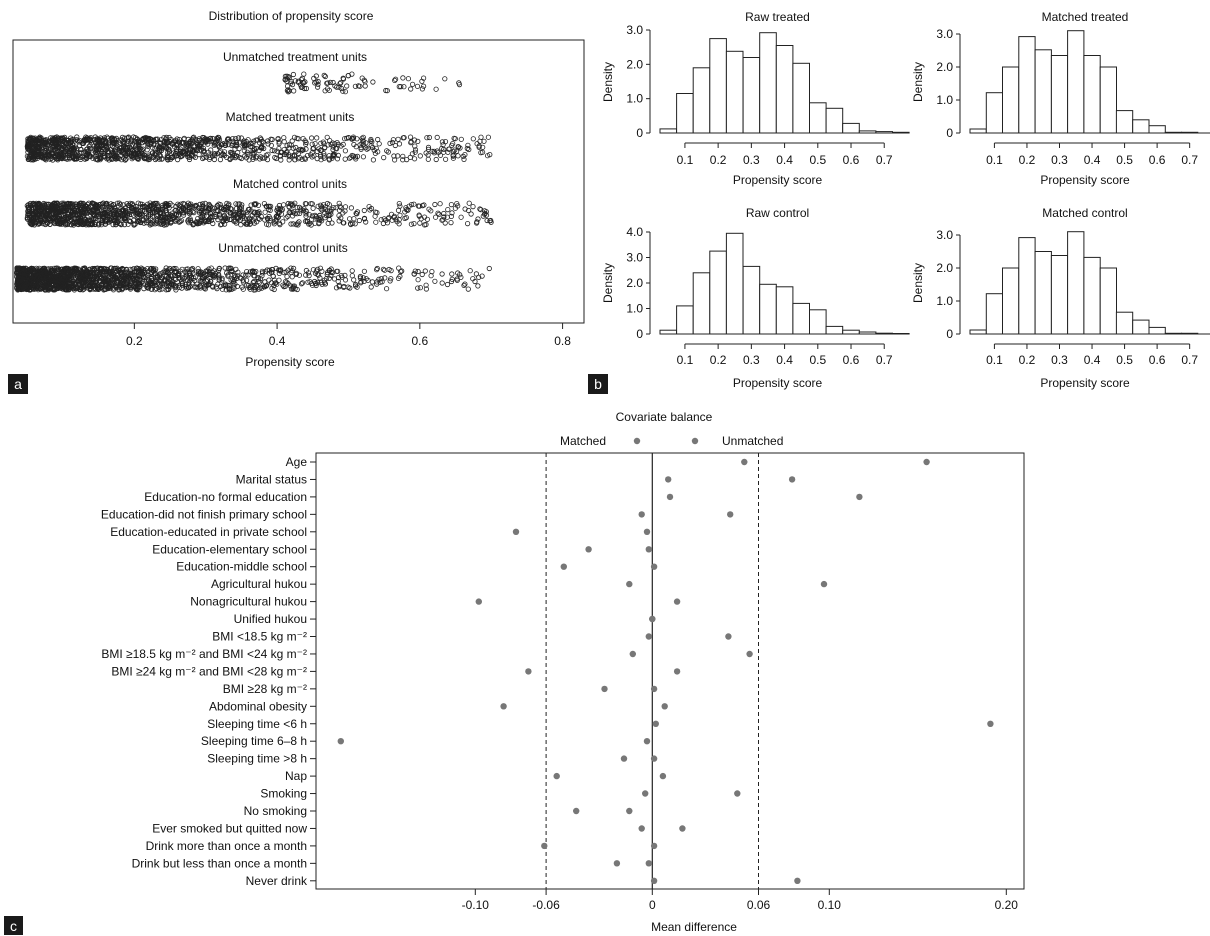 The image size is (1210, 936). What do you see at coordinates (438, 706) in the screenshot?
I see `covariate-row: Abdominal obesity` at bounding box center [438, 706].